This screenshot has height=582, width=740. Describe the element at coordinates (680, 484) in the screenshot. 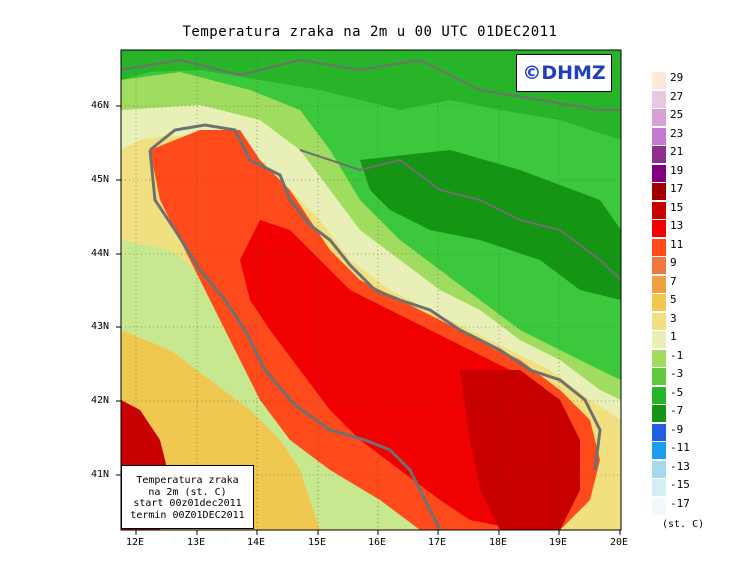

I see `legend-label: -15` at that location.